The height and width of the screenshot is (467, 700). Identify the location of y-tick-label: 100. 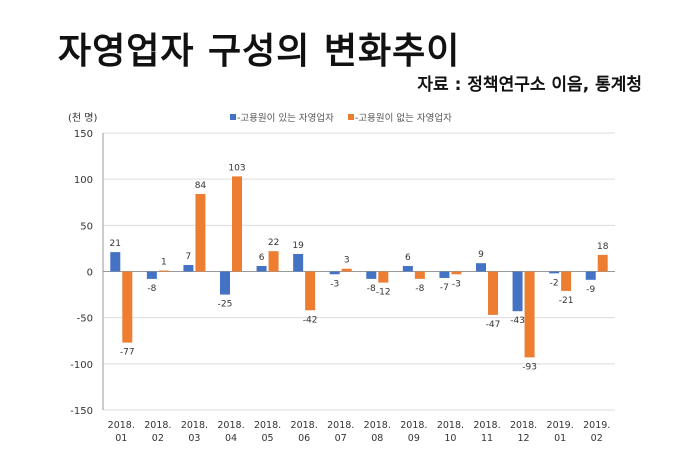
(83, 180).